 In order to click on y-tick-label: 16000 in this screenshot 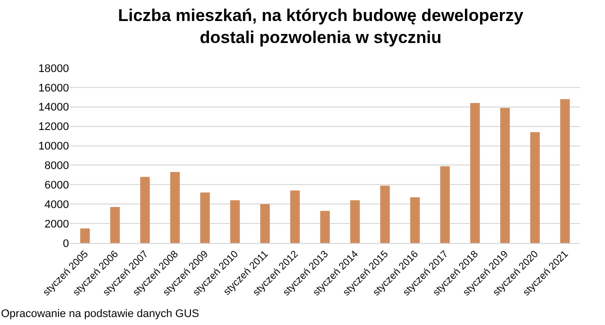, I will do `click(53, 88)`.